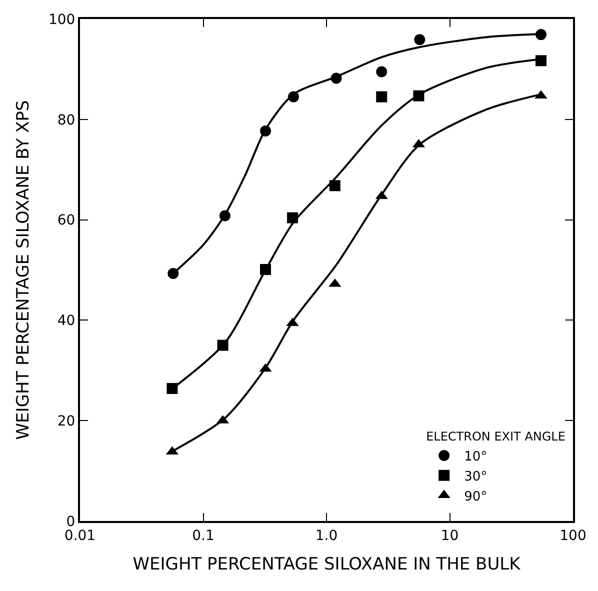  Describe the element at coordinates (66, 120) in the screenshot. I see `y-tick-label: 80` at that location.